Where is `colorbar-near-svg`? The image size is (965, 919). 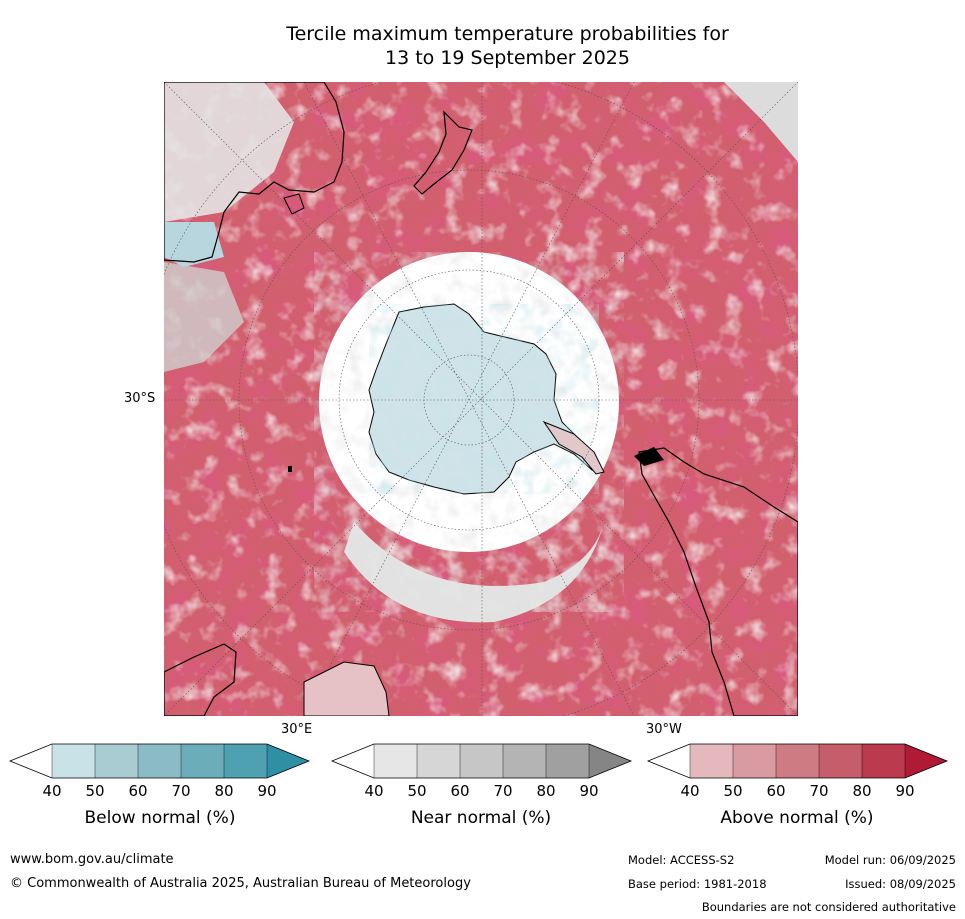
colorbar-near-svg is located at coordinates (481, 761).